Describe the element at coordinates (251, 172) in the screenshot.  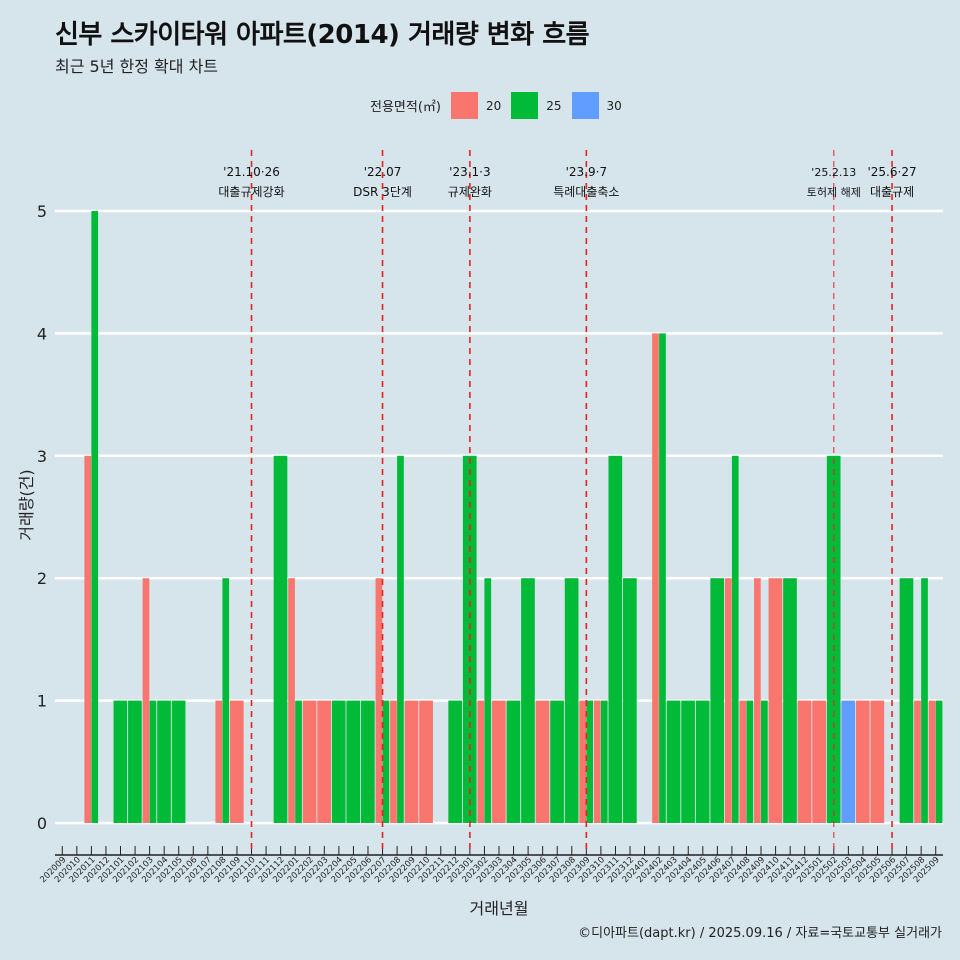
I see `annotation-date-202110: '21.10·26` at that location.